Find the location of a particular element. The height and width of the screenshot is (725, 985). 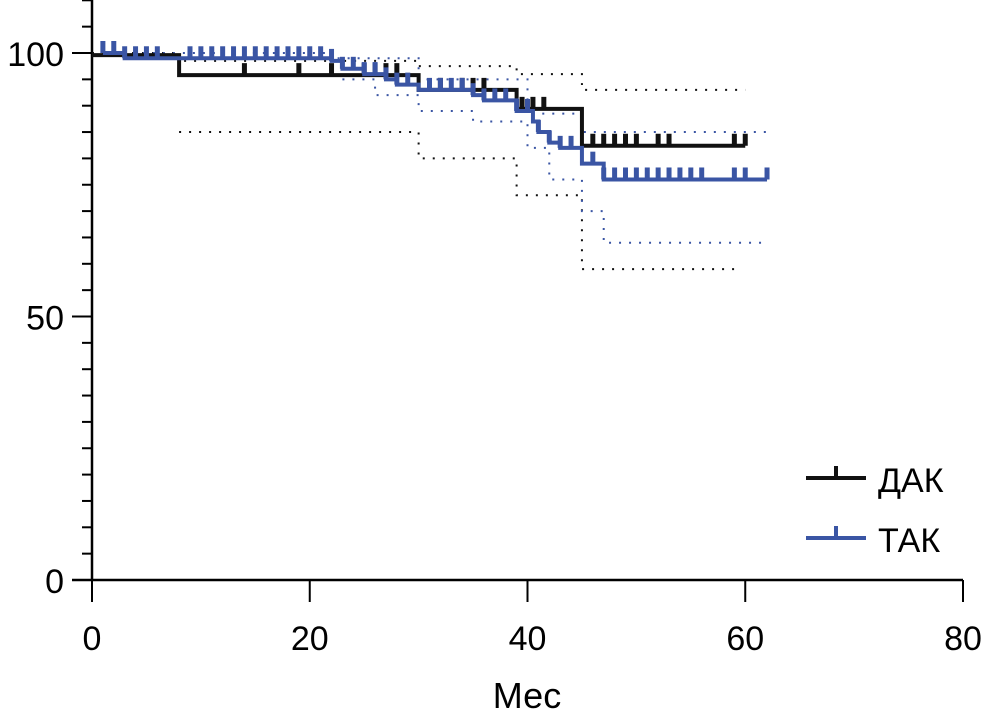

survival-curves is located at coordinates (431, 111).